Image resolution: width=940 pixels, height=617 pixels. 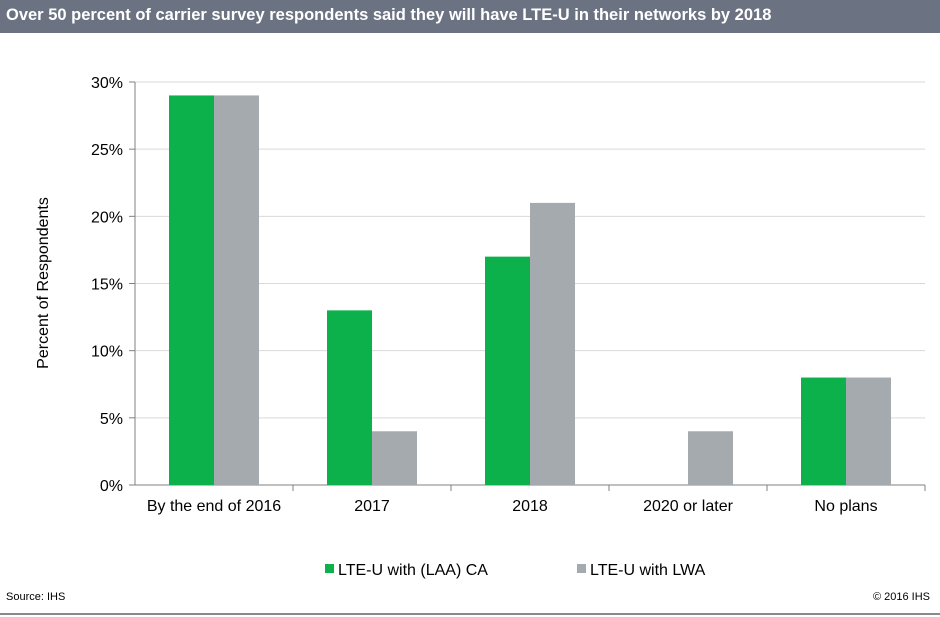 I want to click on y-tick-label: 10%, so click(x=107, y=352).